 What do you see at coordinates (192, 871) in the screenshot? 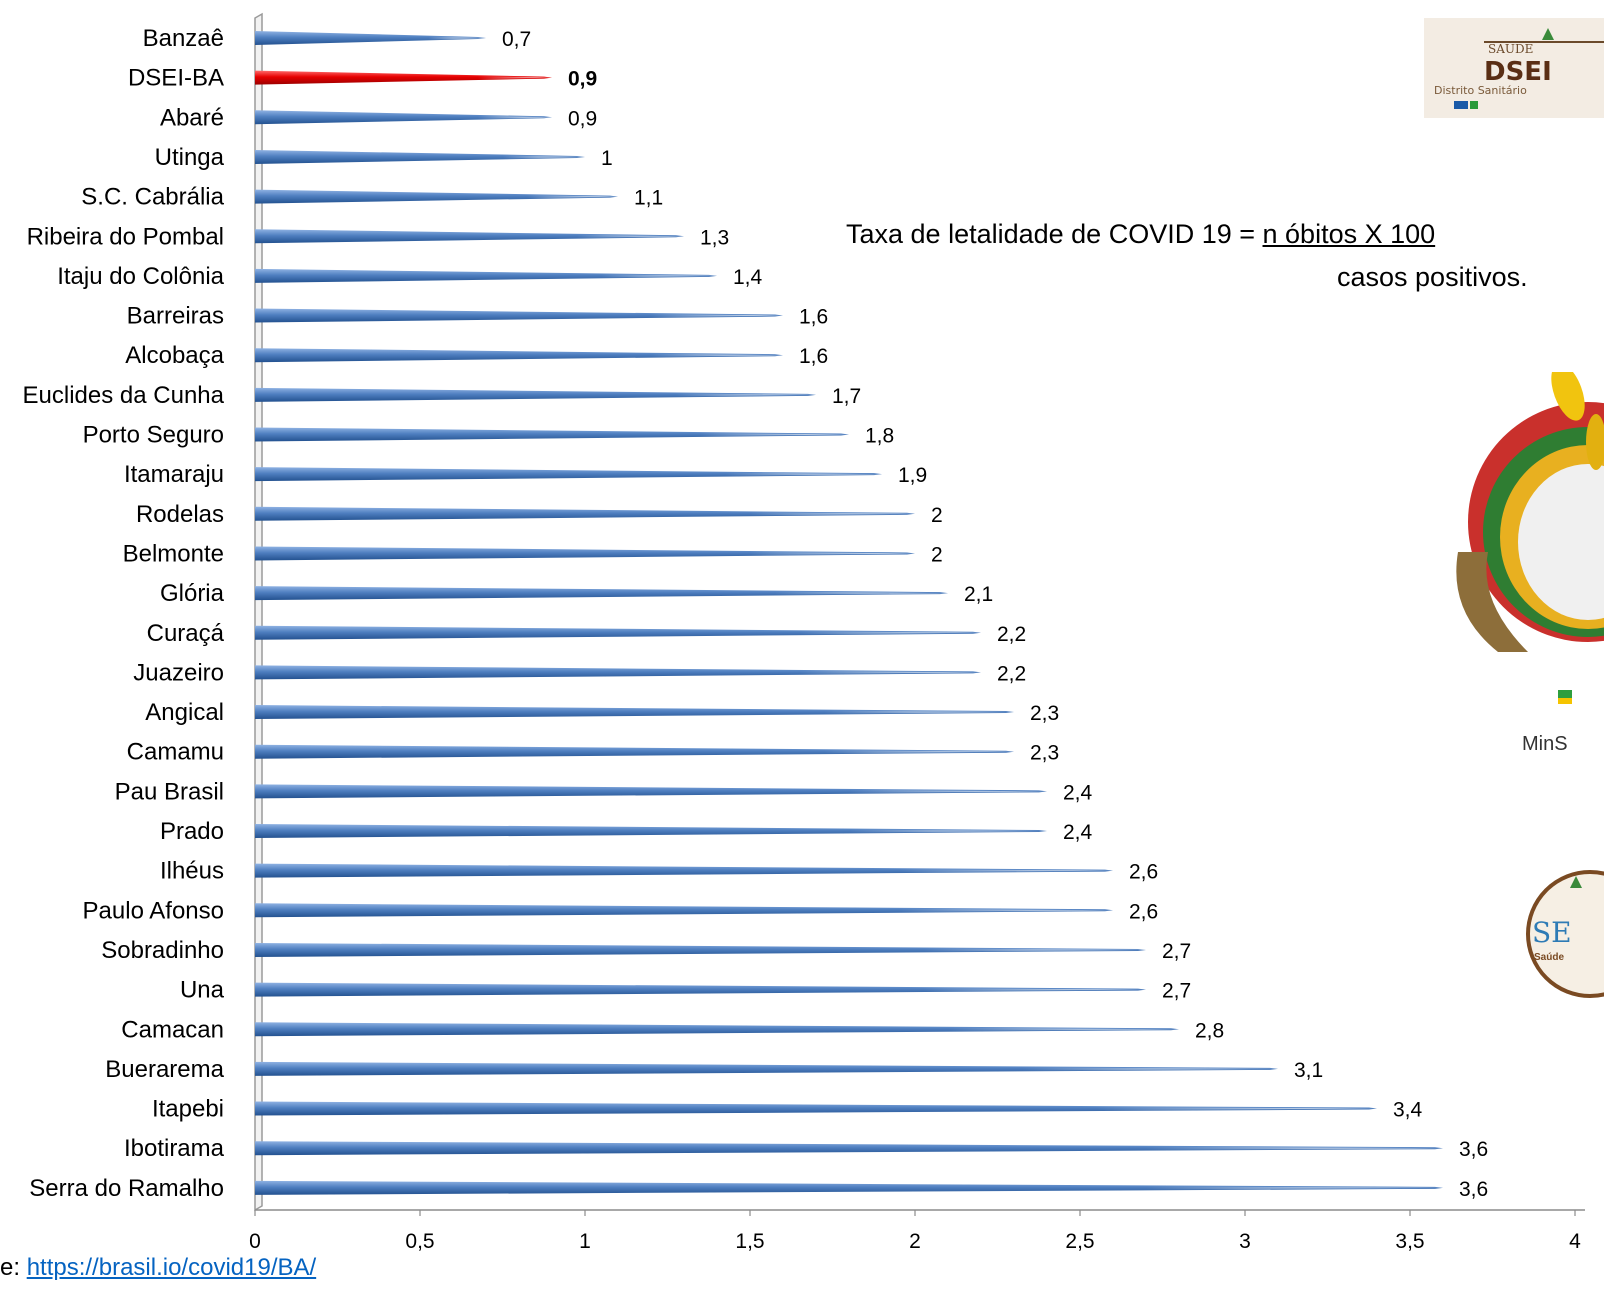
I see `category-label: Ilhéus` at bounding box center [192, 871].